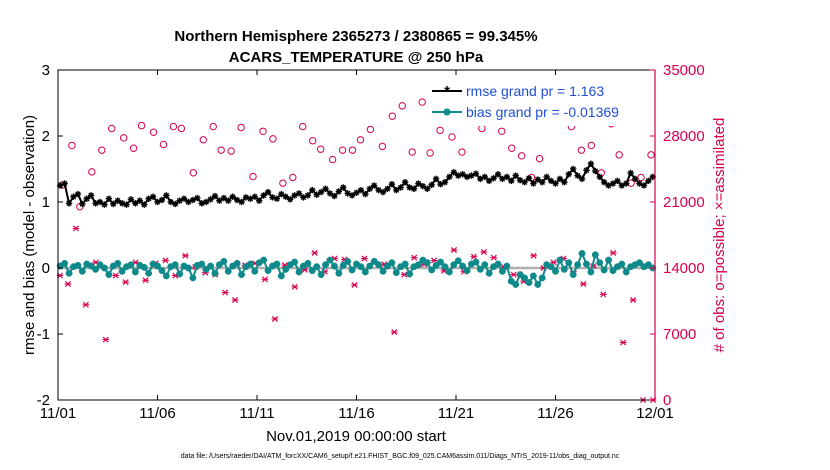 Image resolution: width=830 pixels, height=470 pixels. I want to click on y-tick-label-left: 1, so click(46, 202).